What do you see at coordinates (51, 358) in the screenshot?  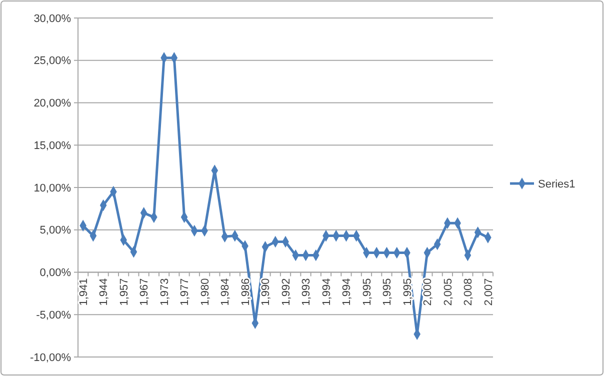 I see `y-tick-label: -10,00%` at bounding box center [51, 358].